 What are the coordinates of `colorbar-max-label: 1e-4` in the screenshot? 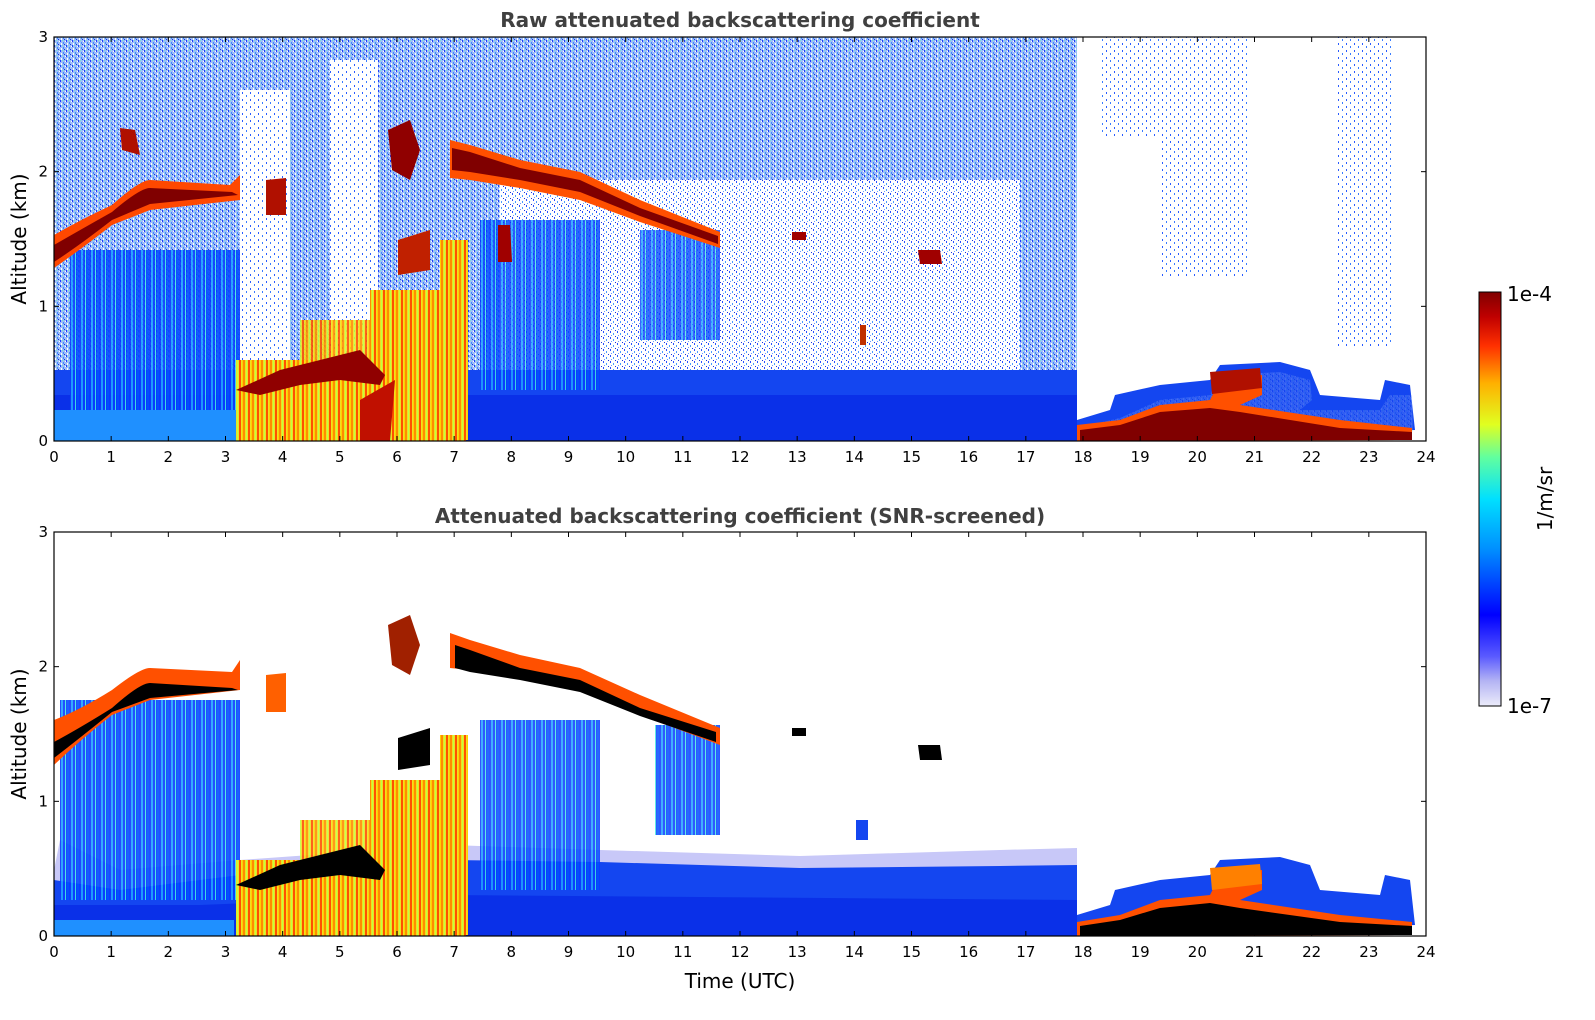 It's located at (1529, 294).